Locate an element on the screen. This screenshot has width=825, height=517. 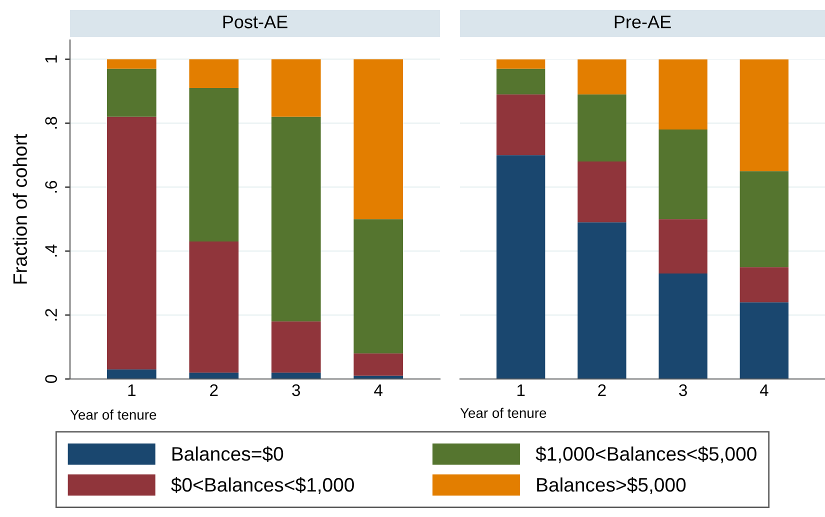
legend-label: Balances=$0 is located at coordinates (228, 454).